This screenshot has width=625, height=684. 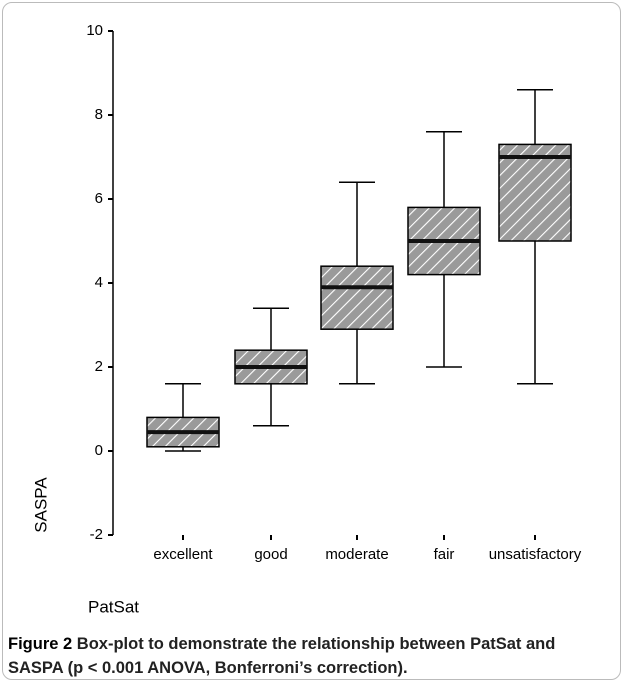 What do you see at coordinates (40, 644) in the screenshot?
I see `caption-label: Figure 2` at bounding box center [40, 644].